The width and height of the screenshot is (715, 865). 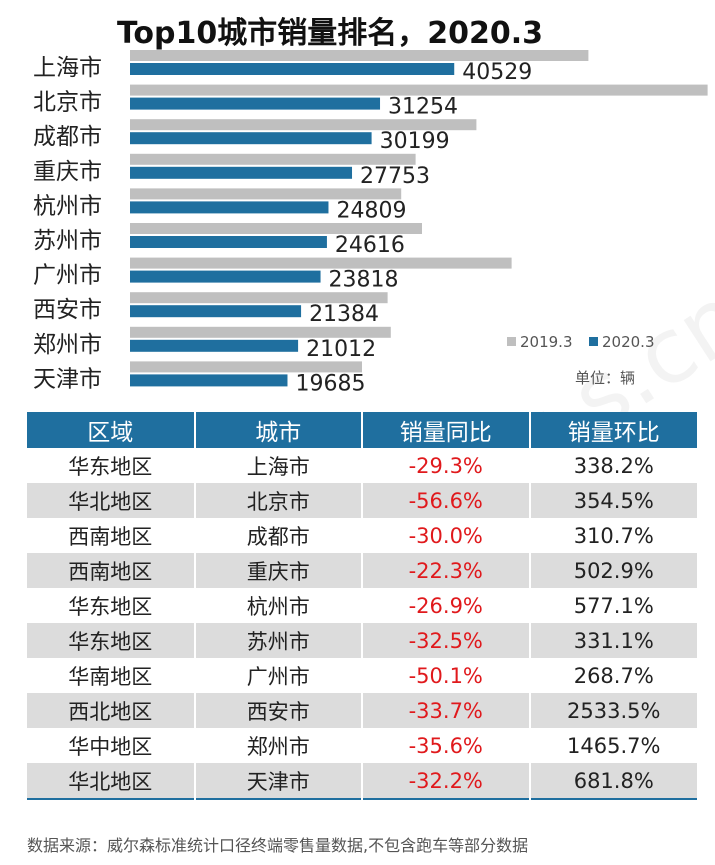 I want to click on mom-cell: 338.2%, so click(x=613, y=465).